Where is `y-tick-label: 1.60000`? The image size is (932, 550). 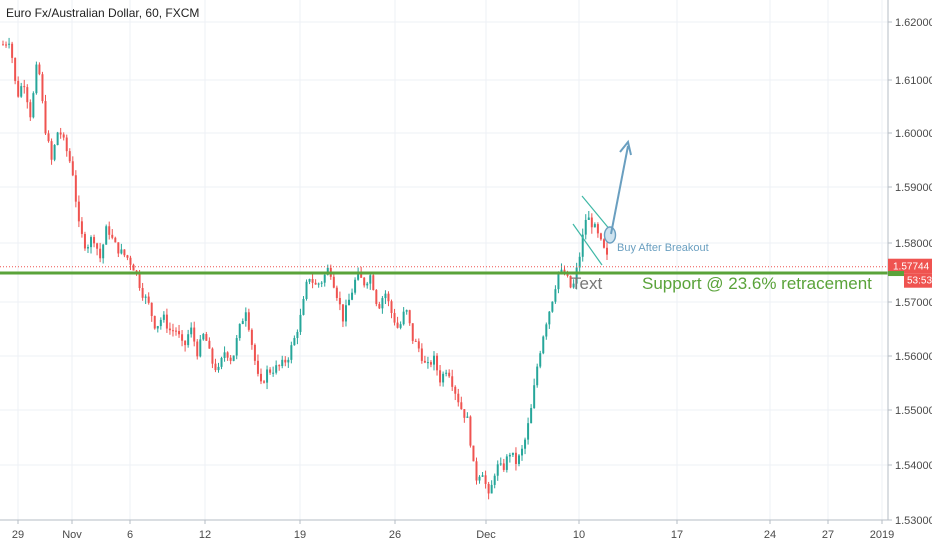
y-tick-label: 1.60000 is located at coordinates (913, 134).